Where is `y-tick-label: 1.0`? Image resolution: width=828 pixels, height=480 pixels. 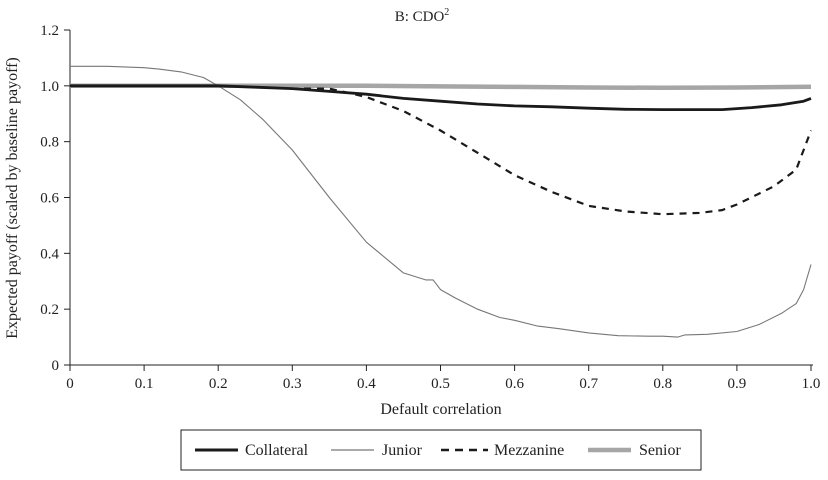 y-tick-label: 1.0 is located at coordinates (49, 87).